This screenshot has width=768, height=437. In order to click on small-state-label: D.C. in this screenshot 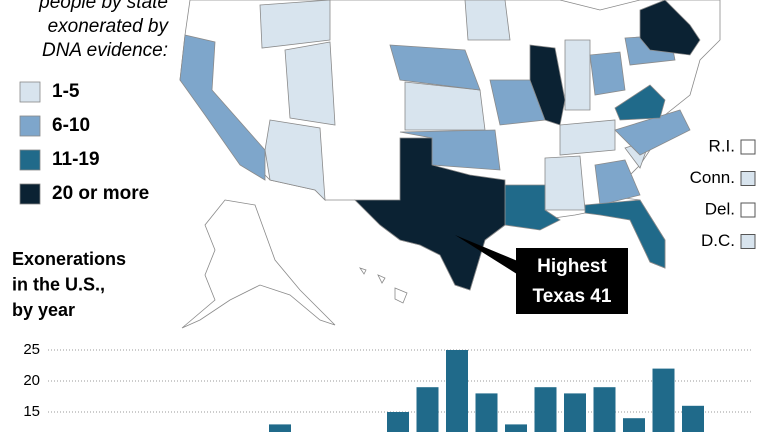, I will do `click(718, 240)`.